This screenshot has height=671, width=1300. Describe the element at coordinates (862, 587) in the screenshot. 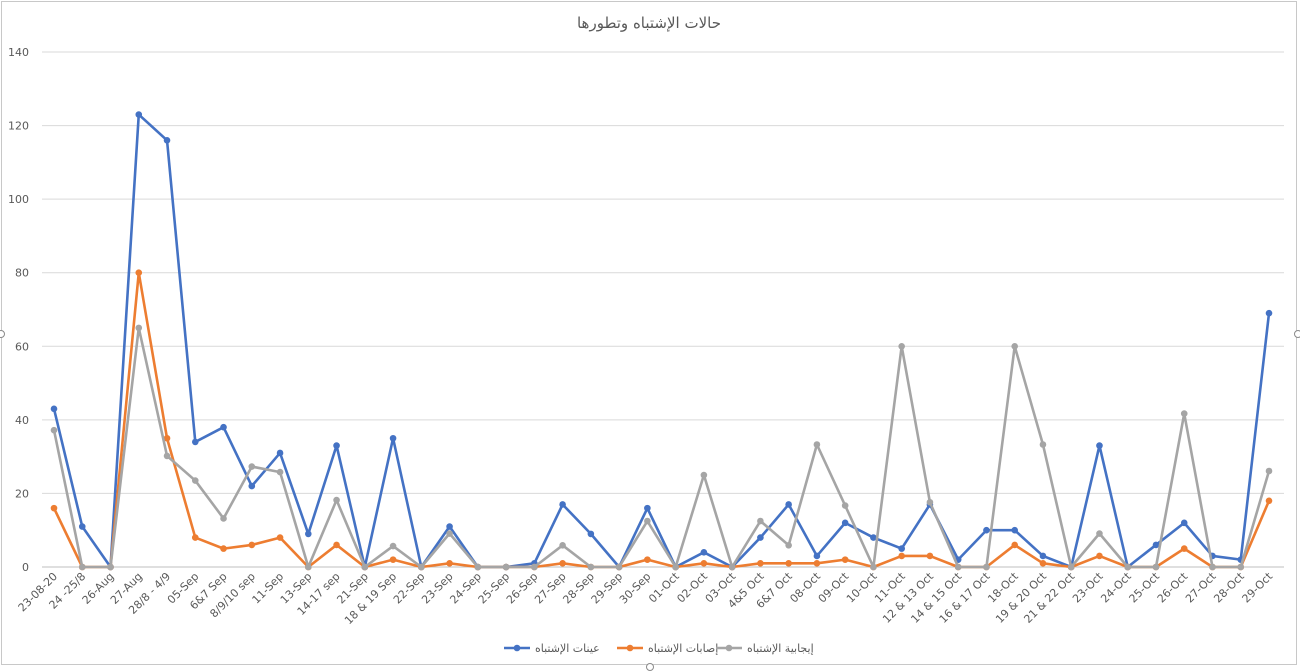

I see `x-tick-label: 10-Oct` at that location.